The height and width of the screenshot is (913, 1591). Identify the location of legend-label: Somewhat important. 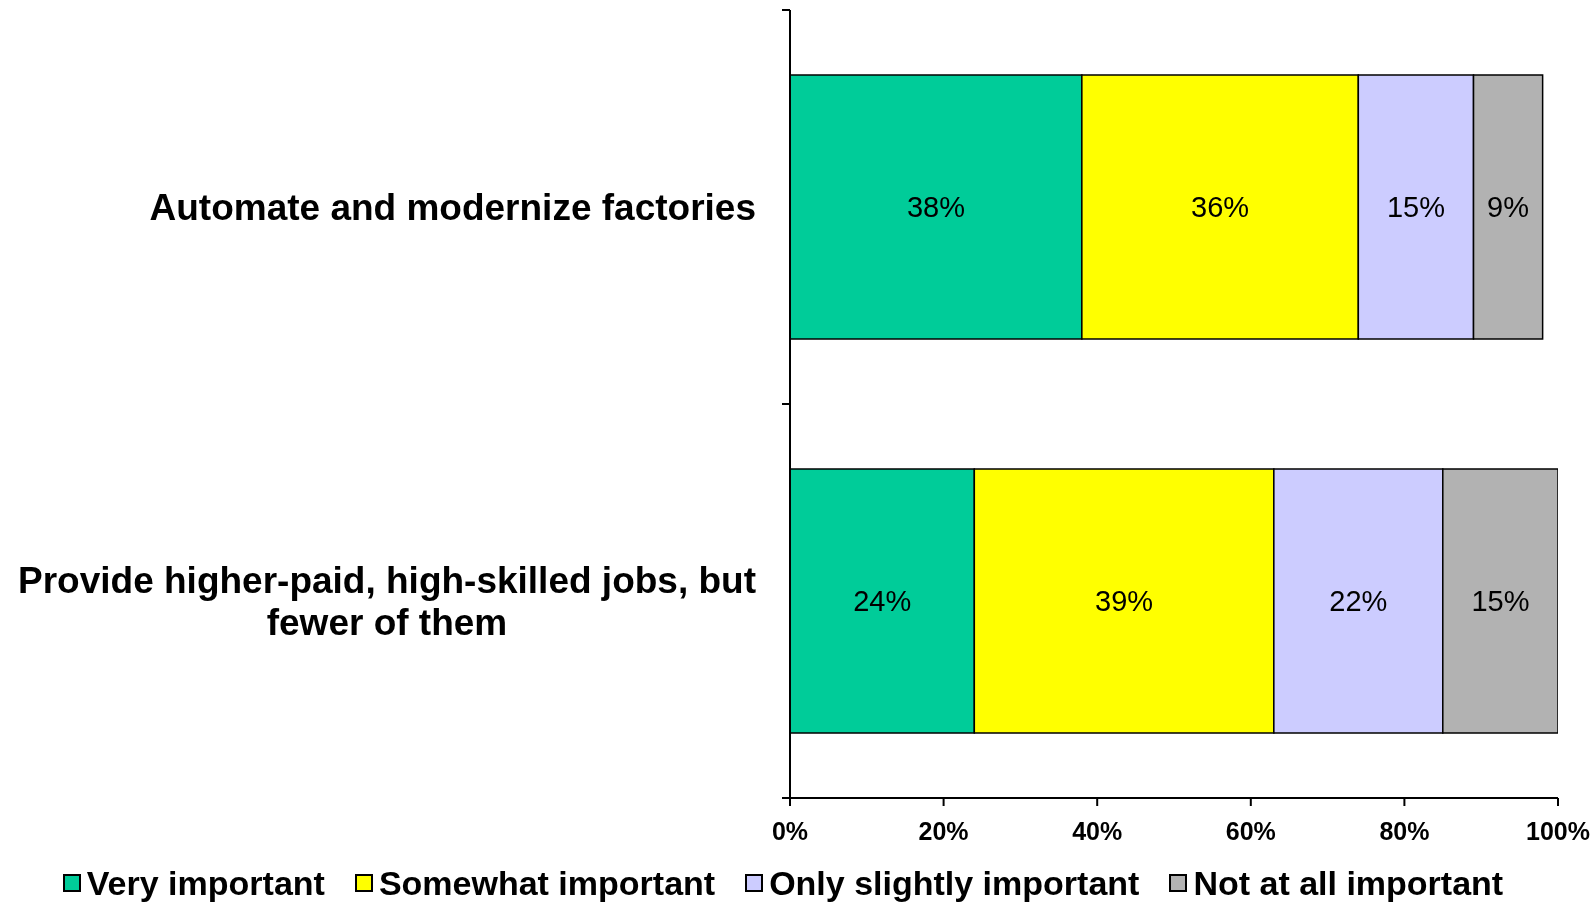
(547, 883).